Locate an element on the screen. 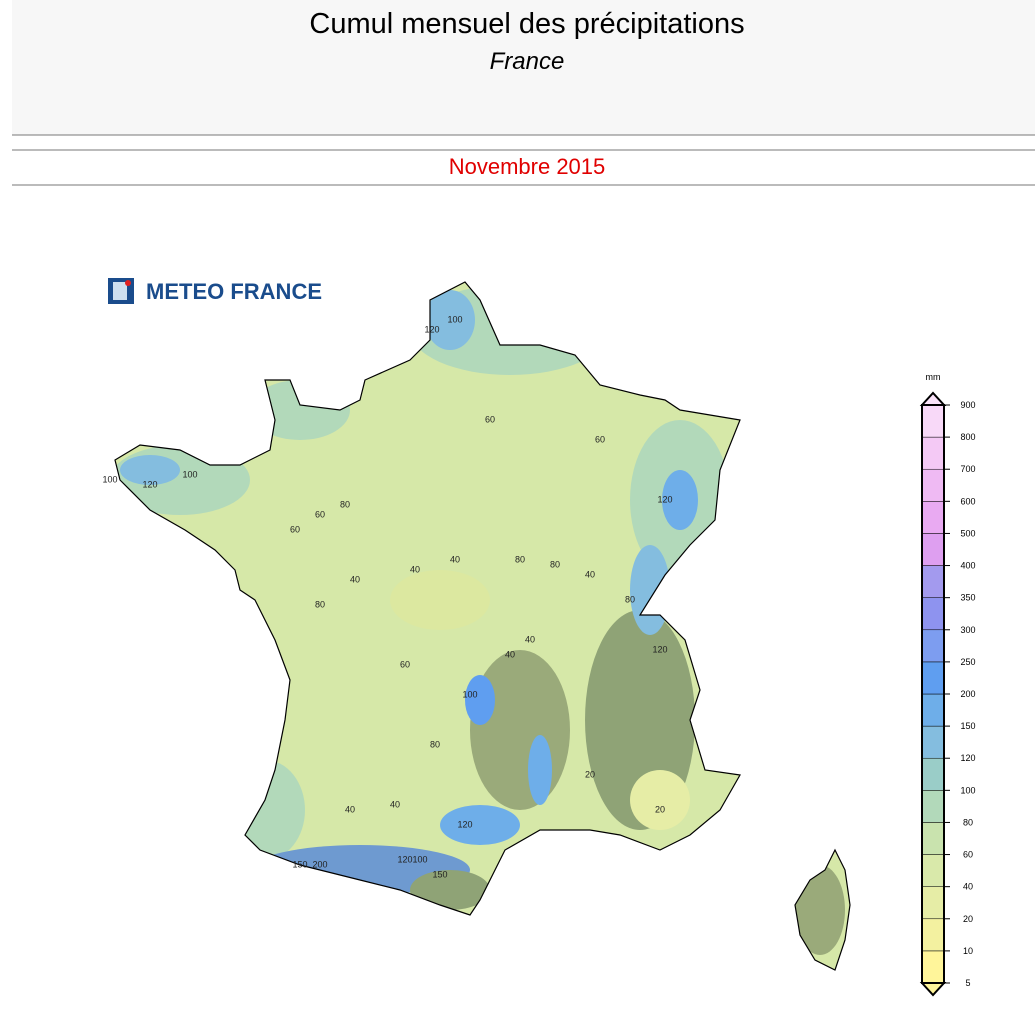 This screenshot has height=1010, width=1035. colorbar-top is located at coordinates (933, 398).